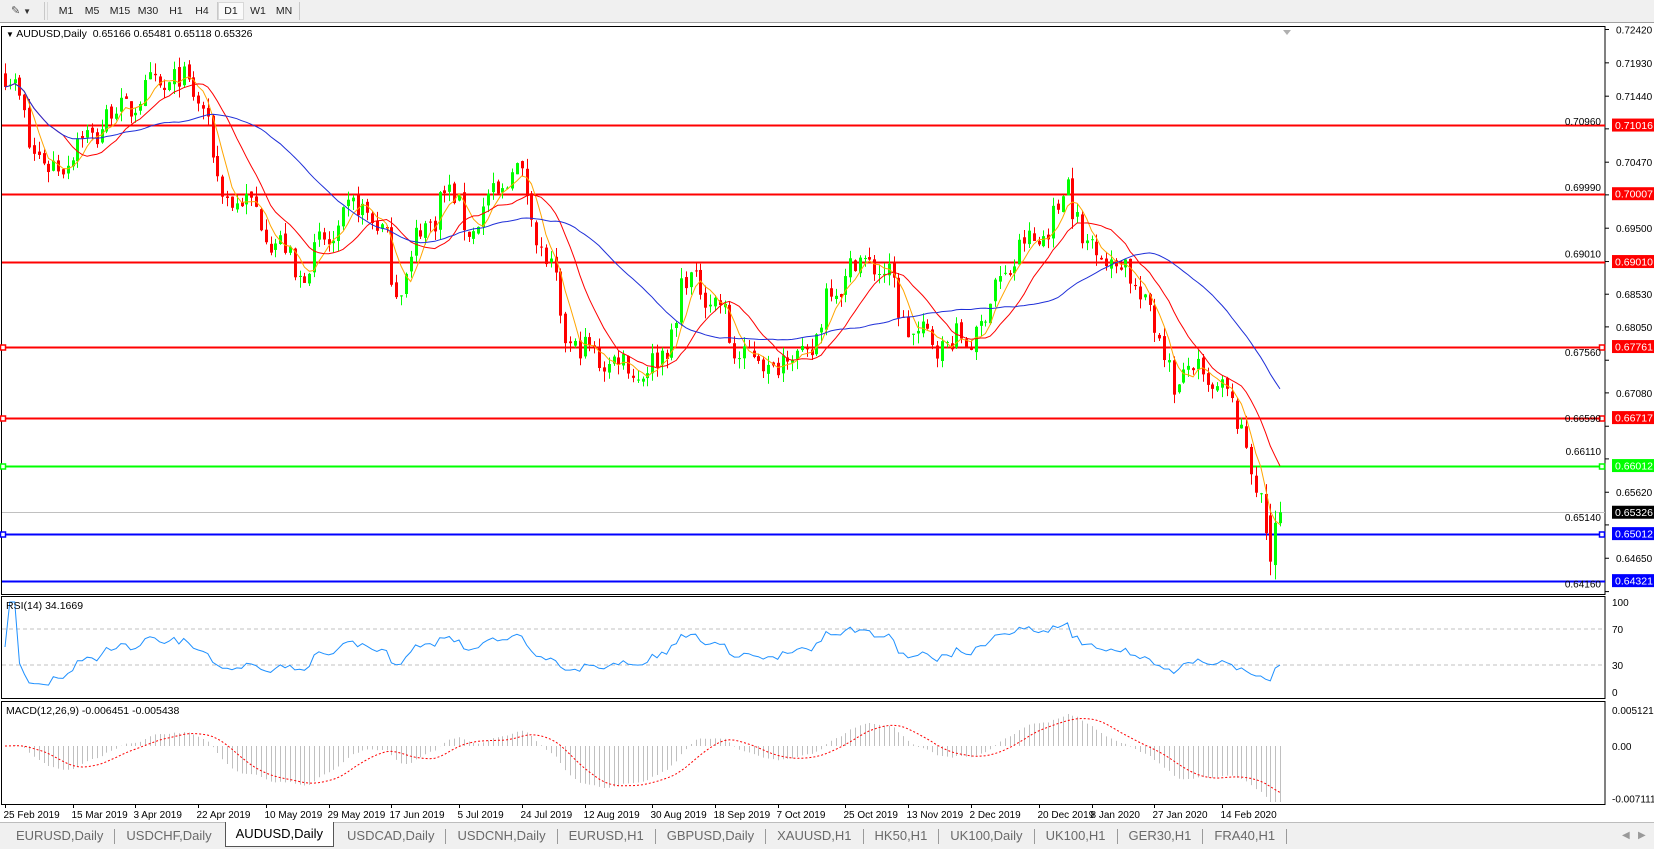  Describe the element at coordinates (391, 835) in the screenshot. I see `tab-usdcad-daily: USDCAD,Daily` at that location.